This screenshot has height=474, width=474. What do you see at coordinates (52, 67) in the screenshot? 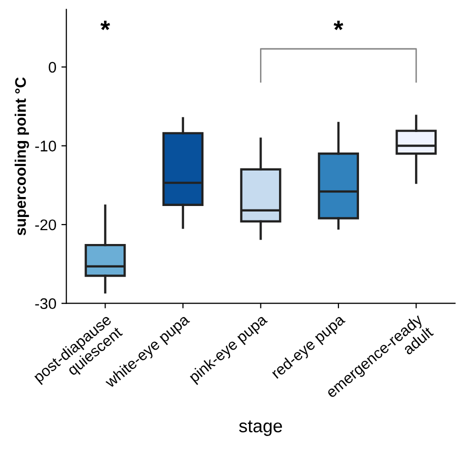
I see `y-tick-label: 0` at bounding box center [52, 67].